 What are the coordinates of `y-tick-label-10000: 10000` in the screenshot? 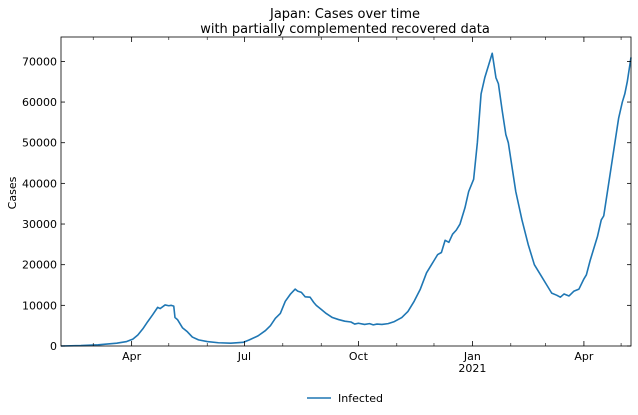 It's located at (39, 305).